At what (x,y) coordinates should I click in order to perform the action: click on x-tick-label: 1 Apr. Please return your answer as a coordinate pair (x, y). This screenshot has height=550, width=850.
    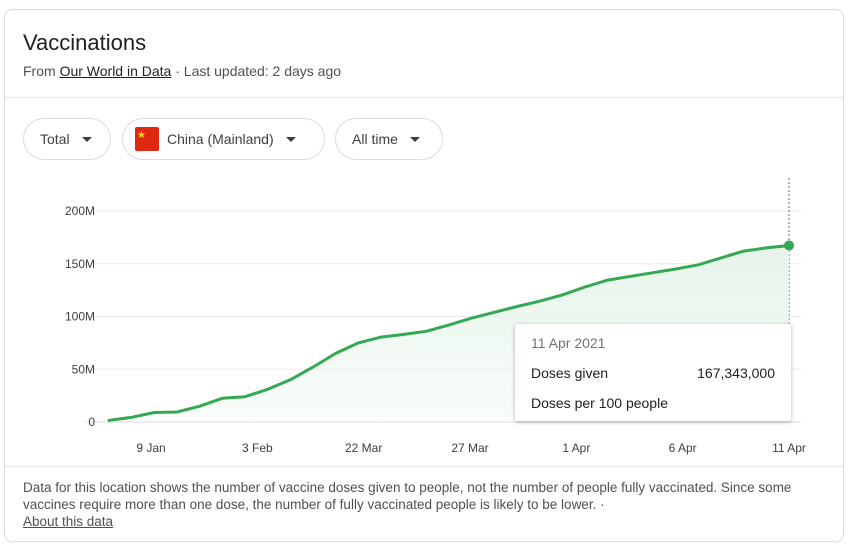
    Looking at the image, I should click on (576, 448).